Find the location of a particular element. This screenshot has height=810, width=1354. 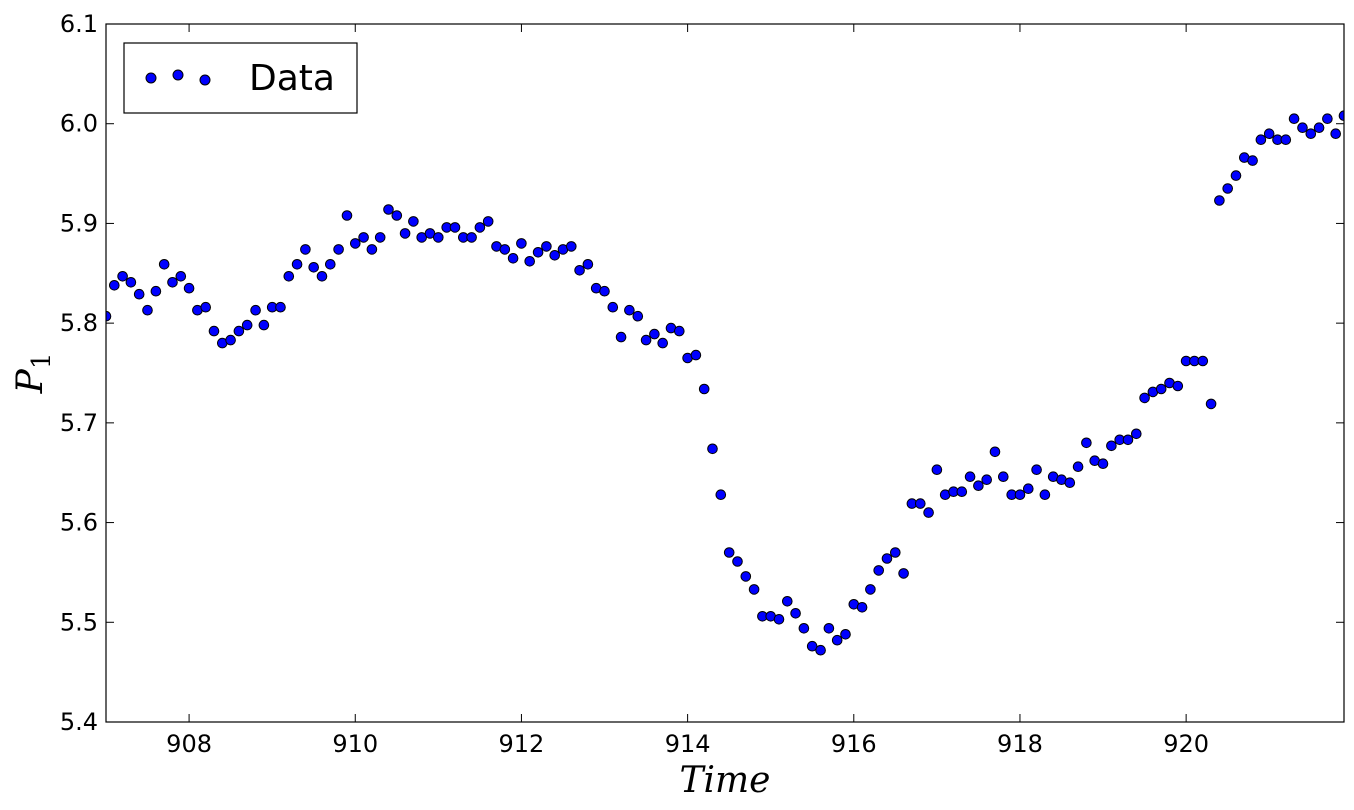

legend-box is located at coordinates (240, 78).